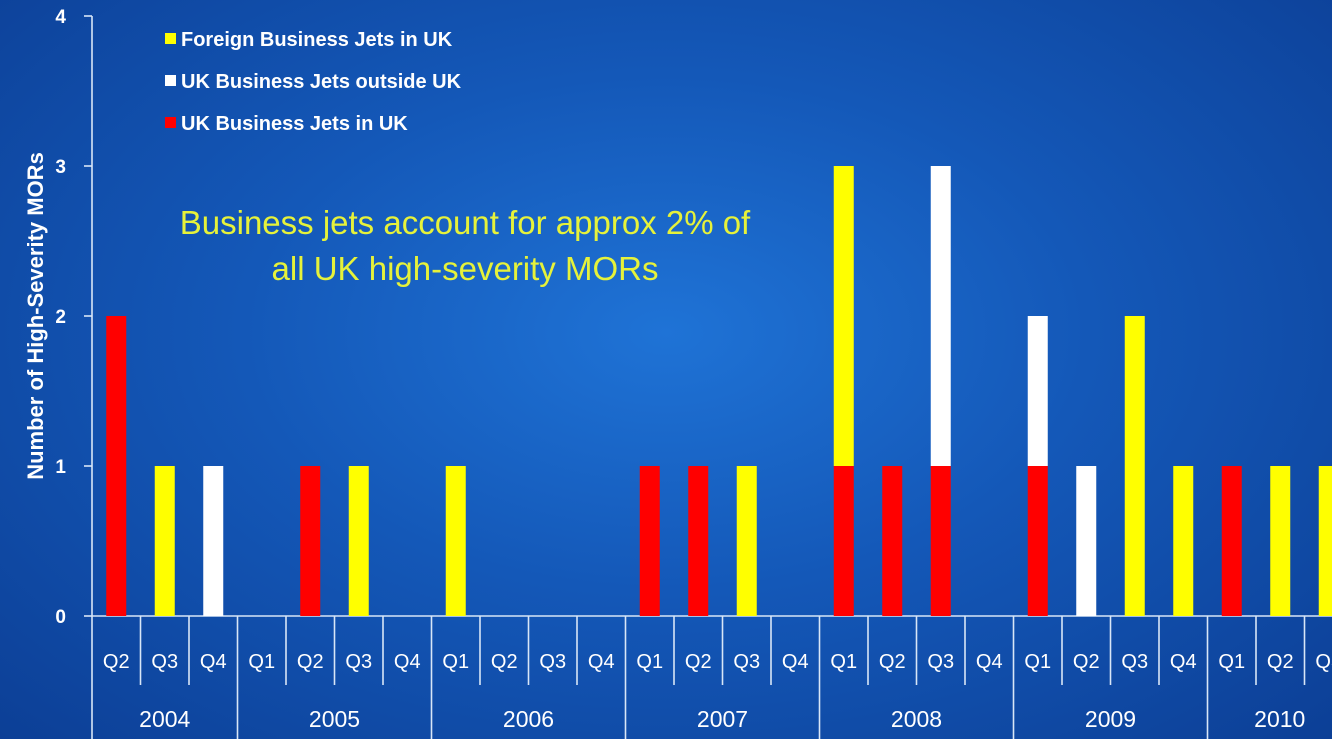  Describe the element at coordinates (916, 719) in the screenshot. I see `year-label: 2008` at that location.